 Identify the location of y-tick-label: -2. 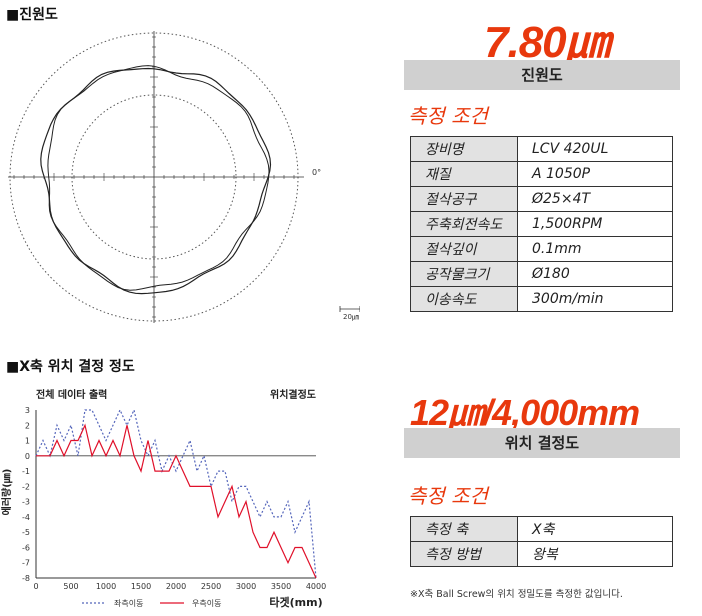
(26, 486).